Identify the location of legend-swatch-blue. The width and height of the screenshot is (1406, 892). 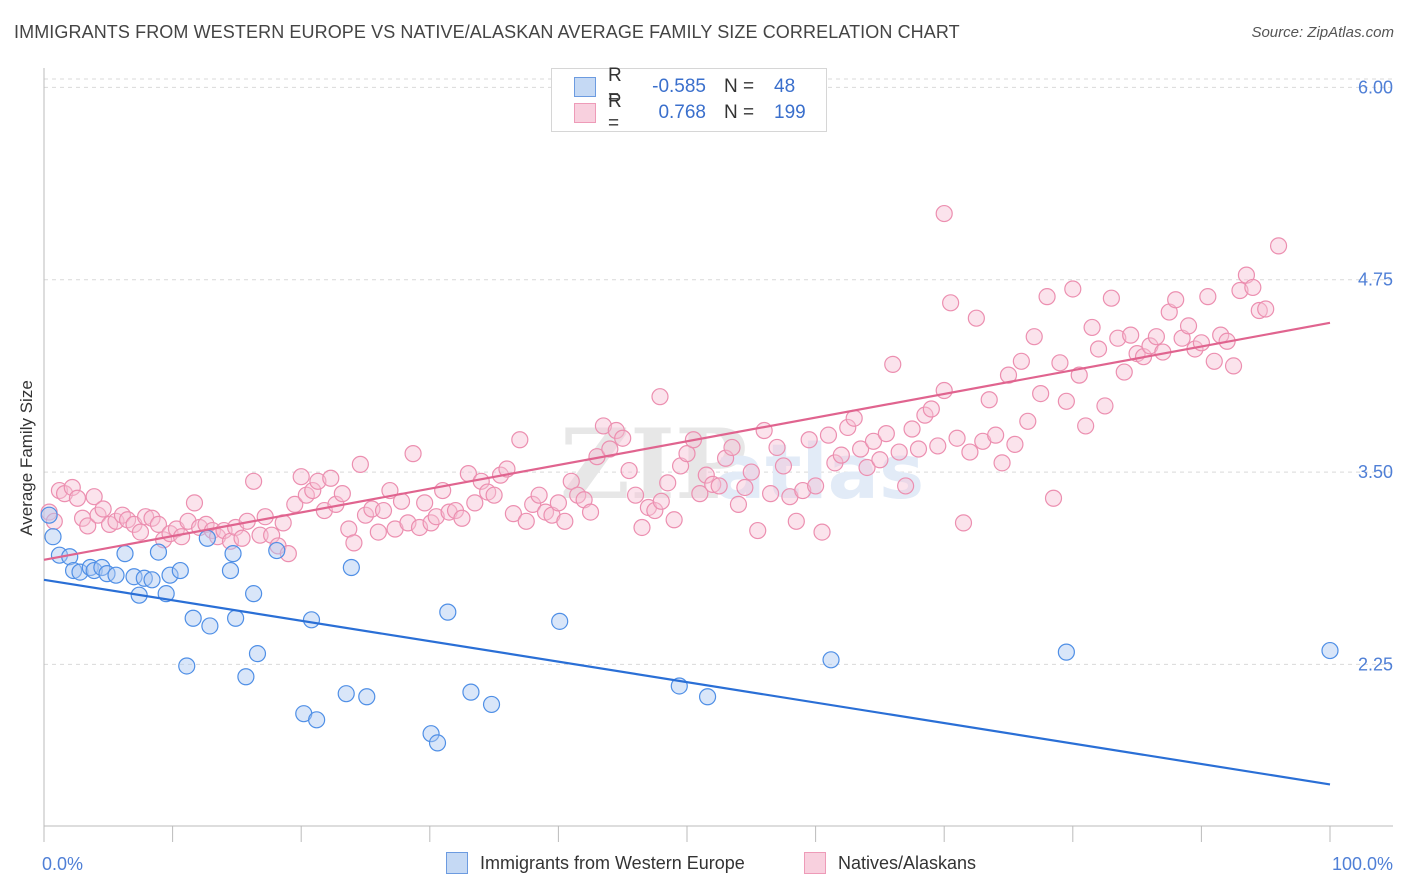
(457, 863).